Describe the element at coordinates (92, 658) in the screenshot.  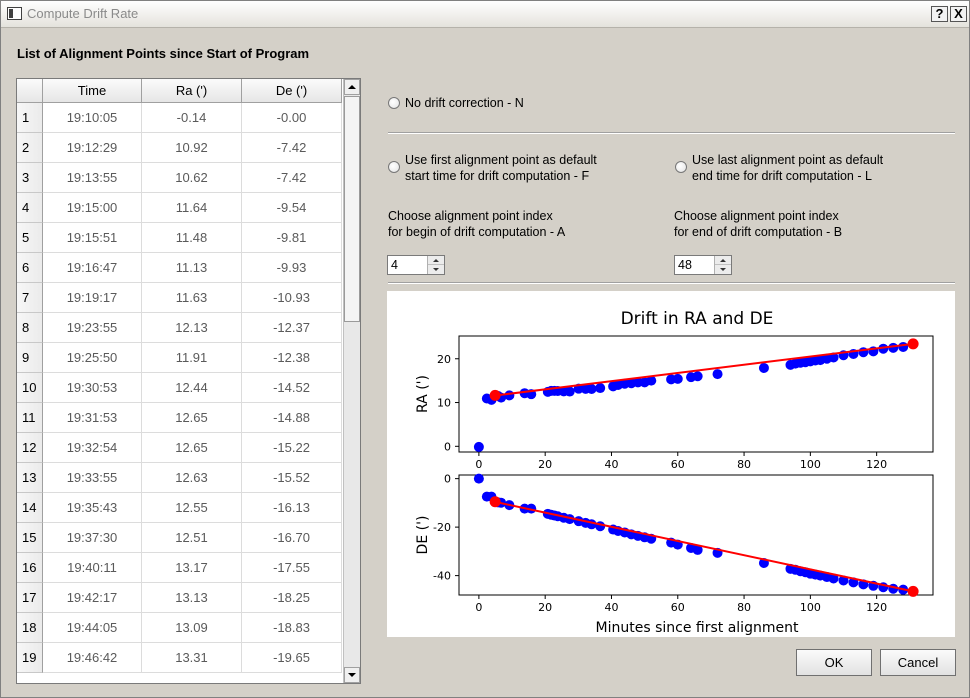
I see `cell-time: 19:46:42` at that location.